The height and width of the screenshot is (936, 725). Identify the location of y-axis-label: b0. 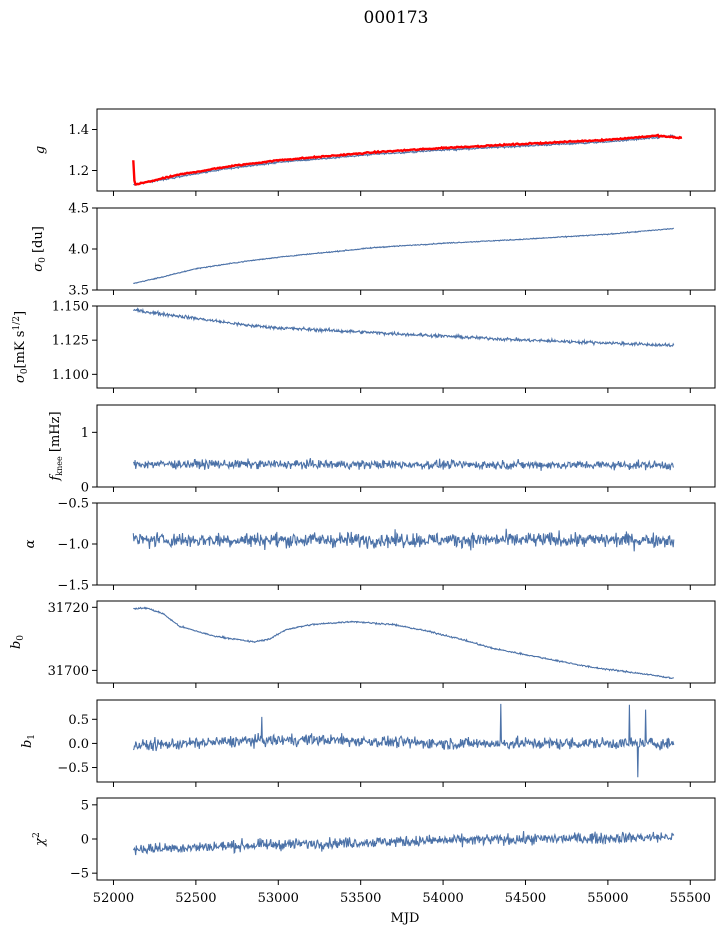
(17, 642).